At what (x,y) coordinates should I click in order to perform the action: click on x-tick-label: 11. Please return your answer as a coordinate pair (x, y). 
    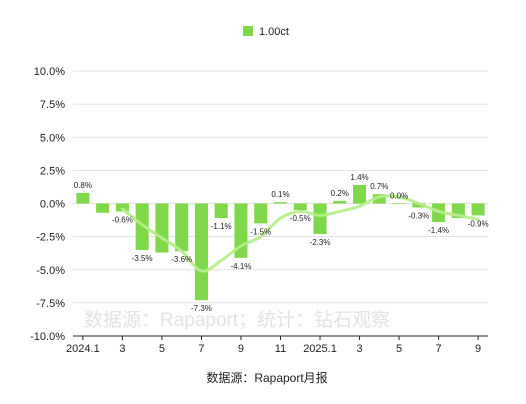
    Looking at the image, I should click on (280, 349).